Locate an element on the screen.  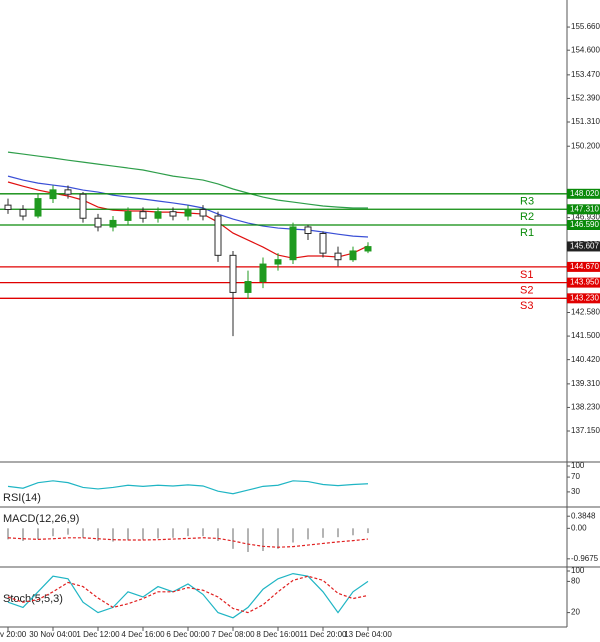
level-name: R1 is located at coordinates (527, 233).